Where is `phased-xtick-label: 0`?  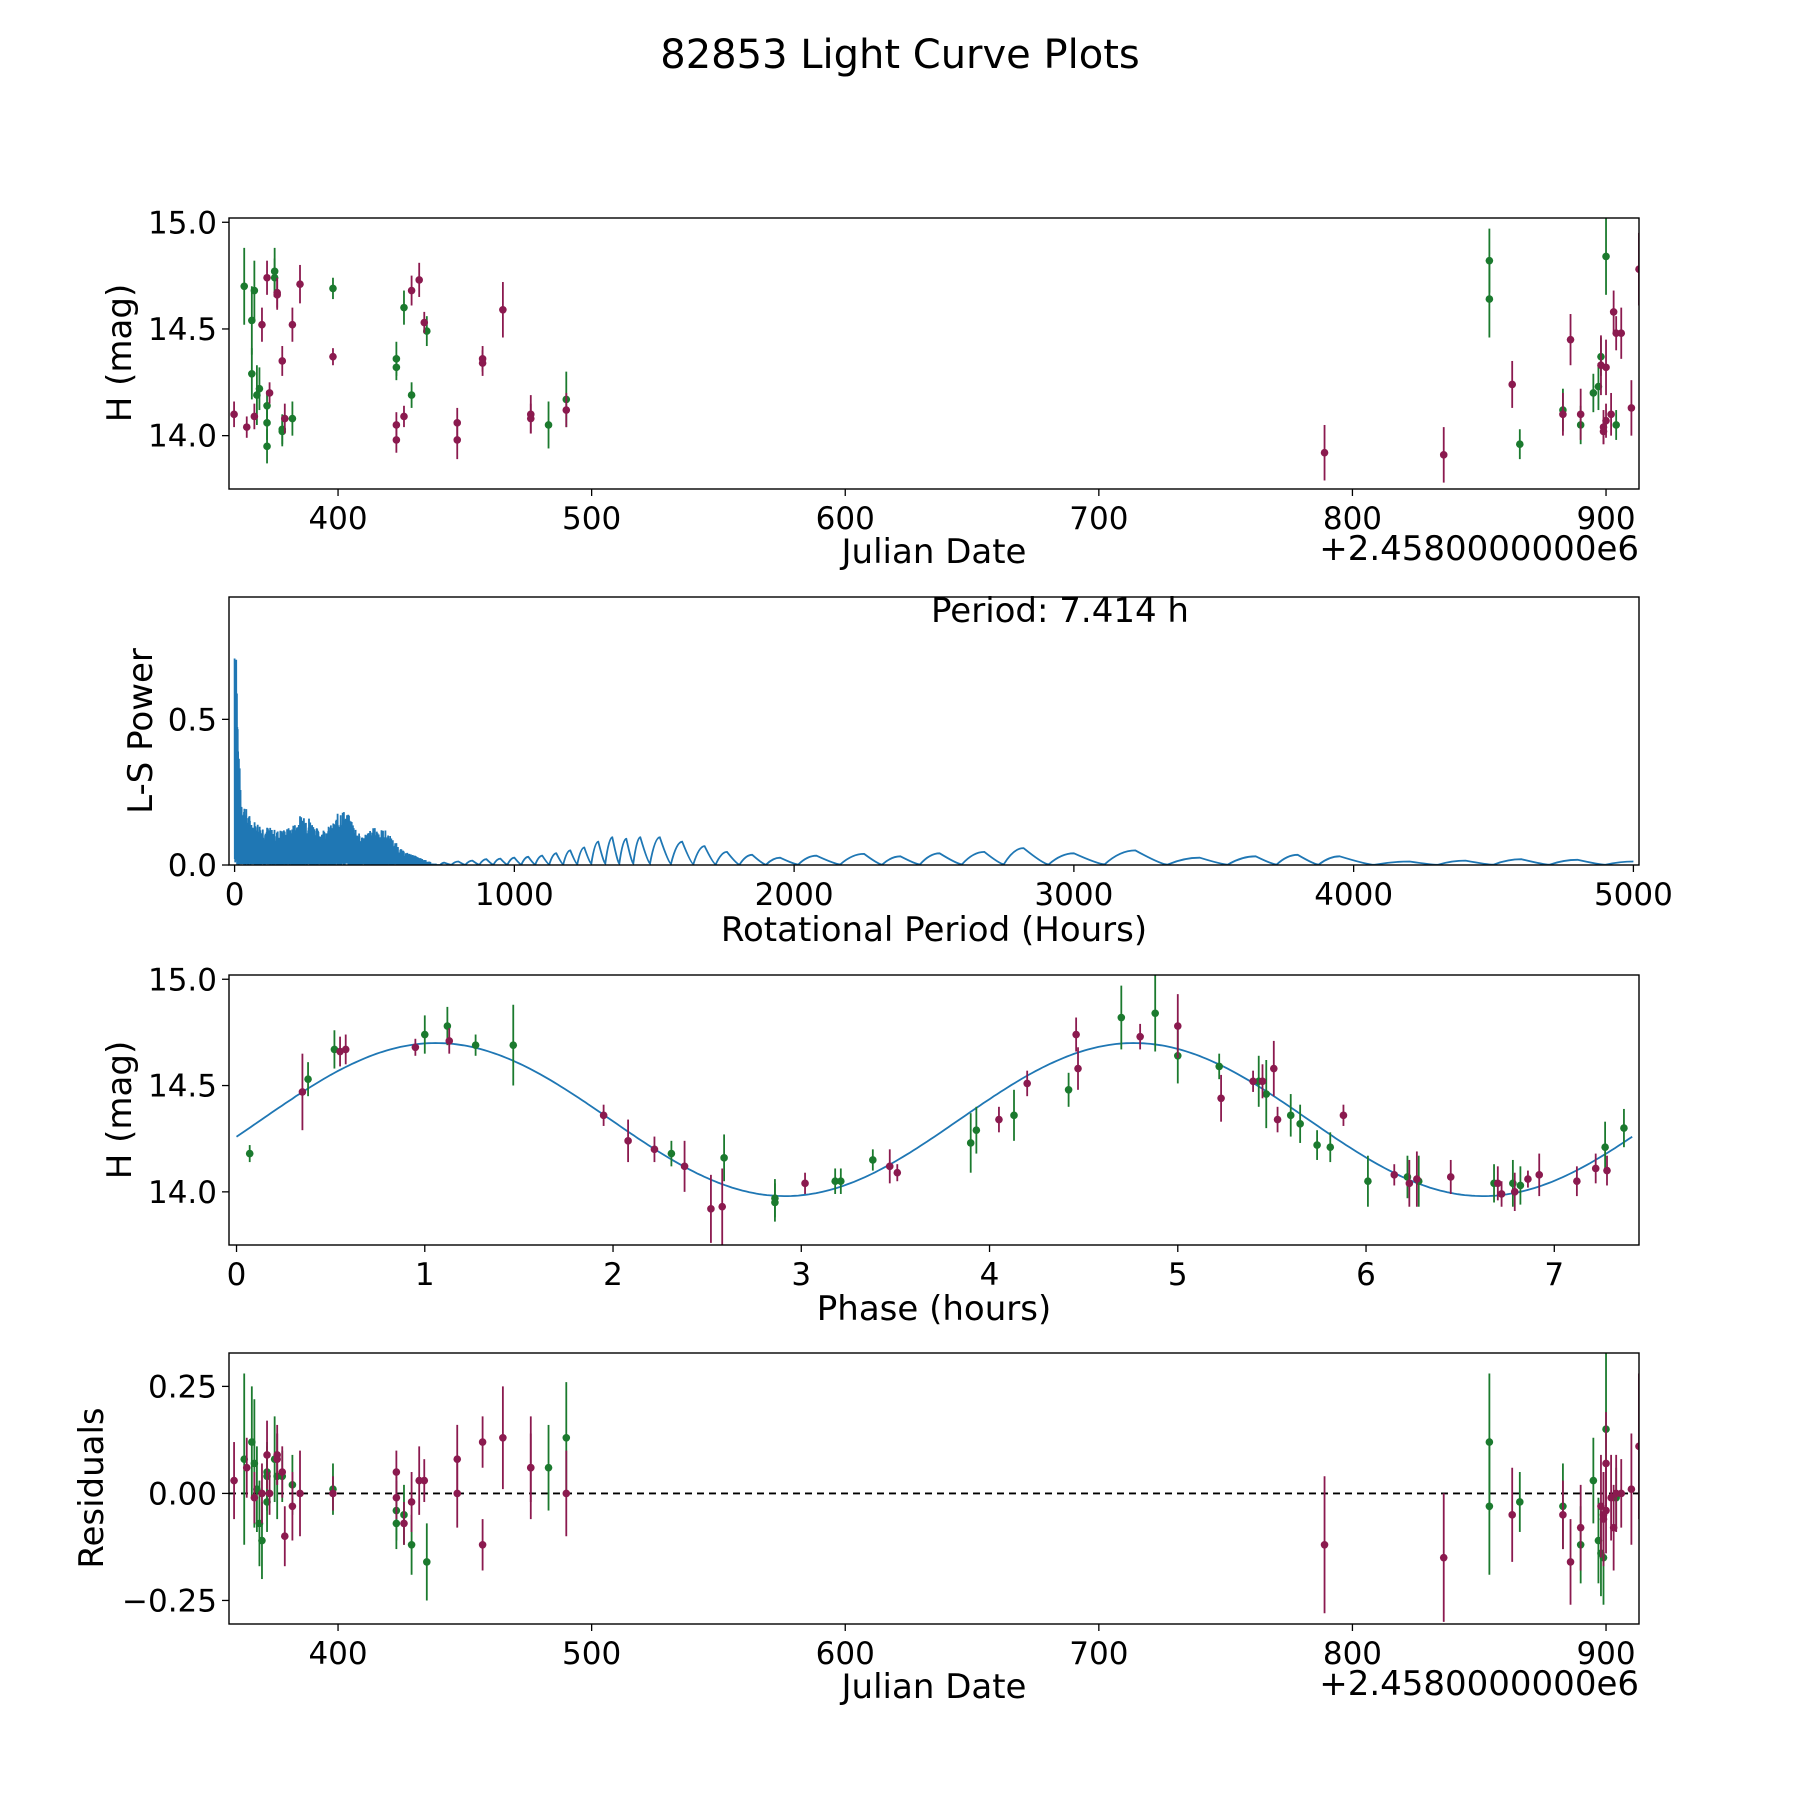
phased-xtick-label: 0 is located at coordinates (237, 1275).